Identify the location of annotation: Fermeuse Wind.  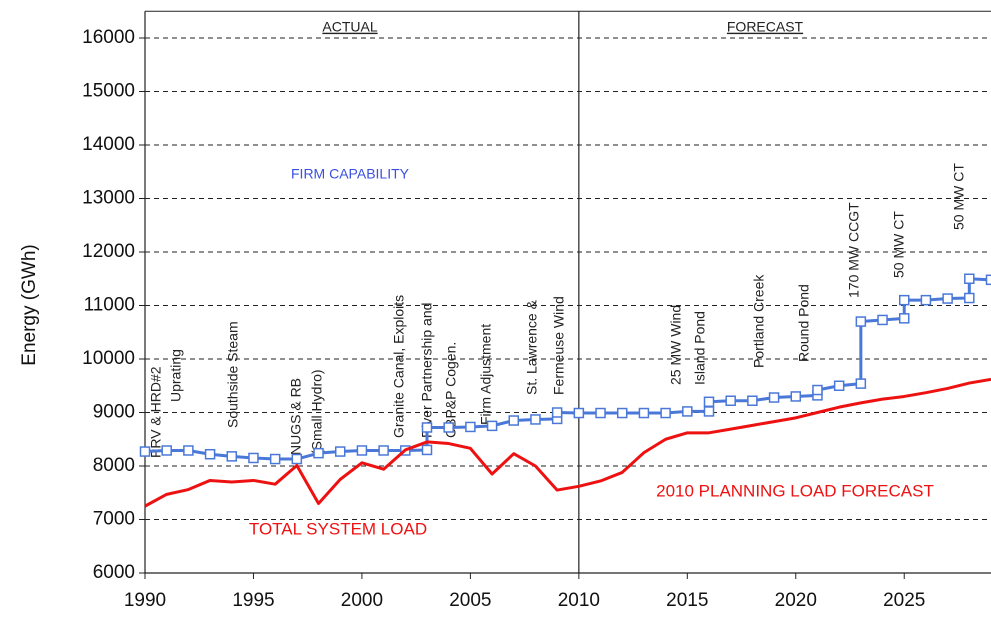
(559, 345).